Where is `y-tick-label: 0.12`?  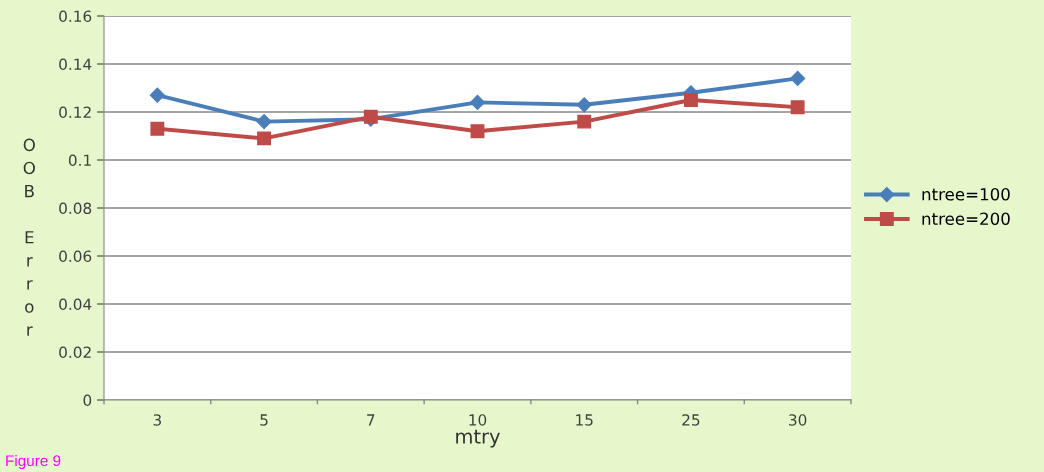
y-tick-label: 0.12 is located at coordinates (75, 112).